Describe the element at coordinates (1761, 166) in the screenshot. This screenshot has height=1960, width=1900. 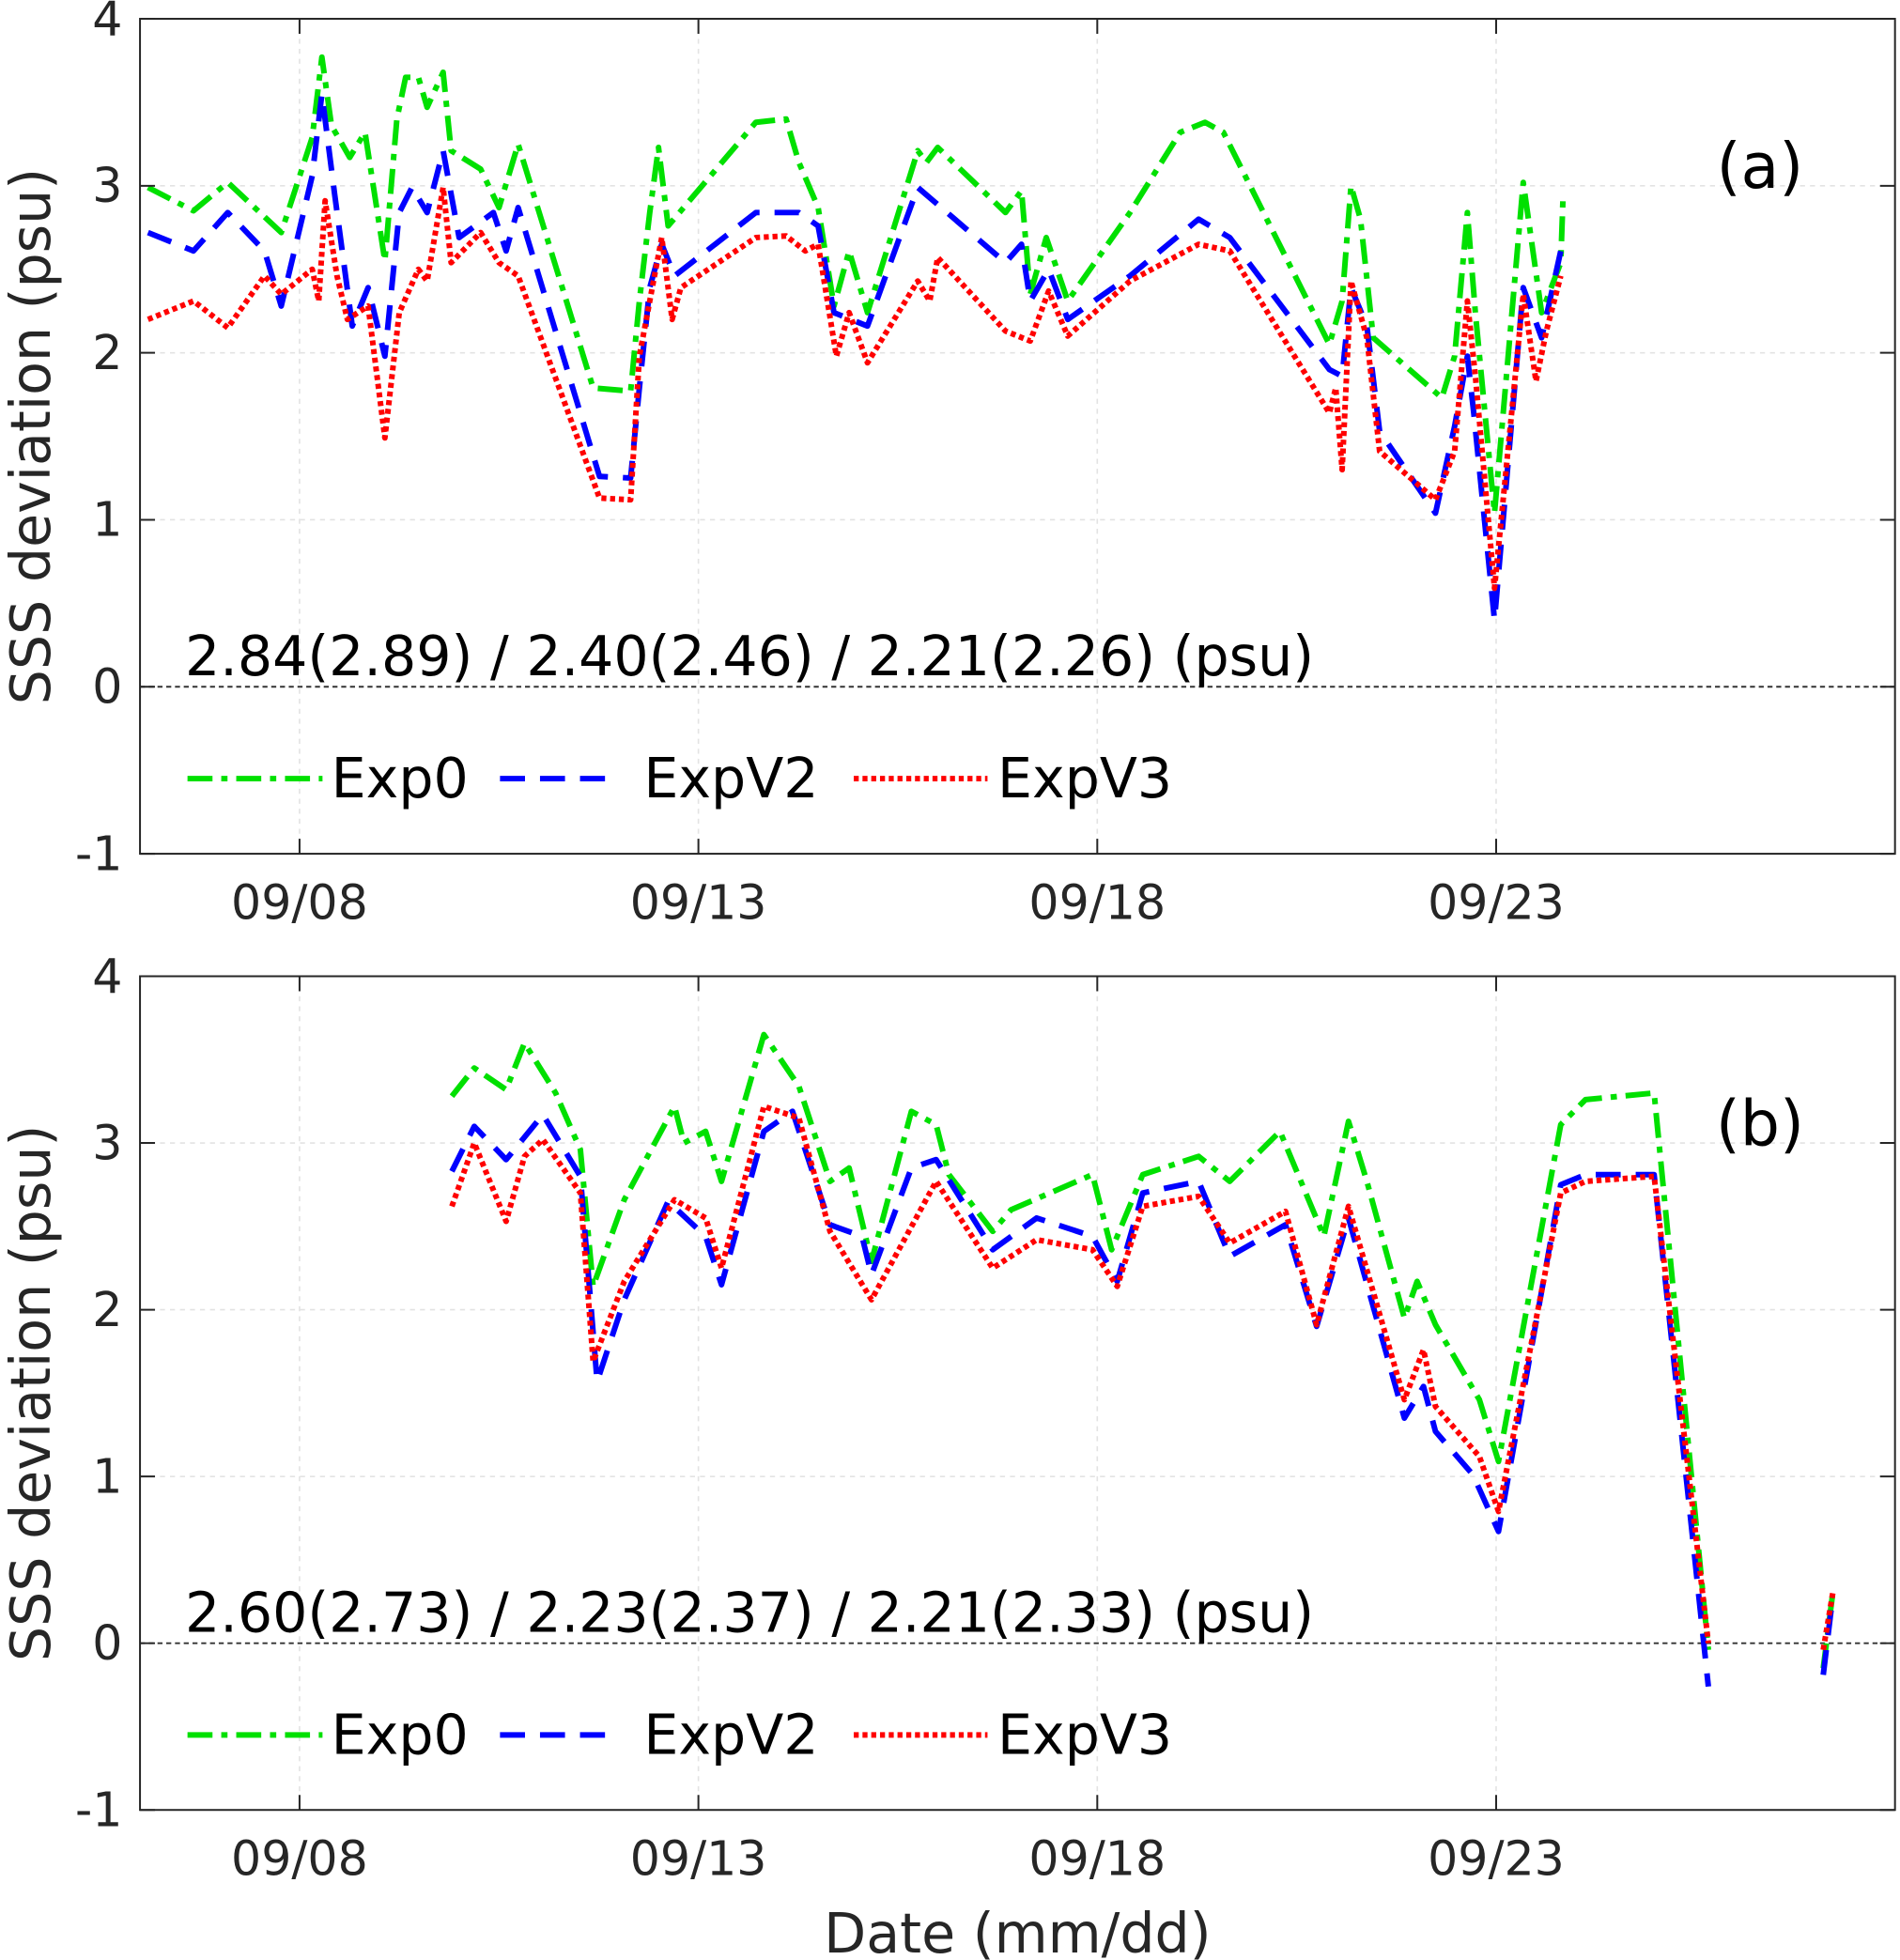
I see `panel-label: (a)` at that location.